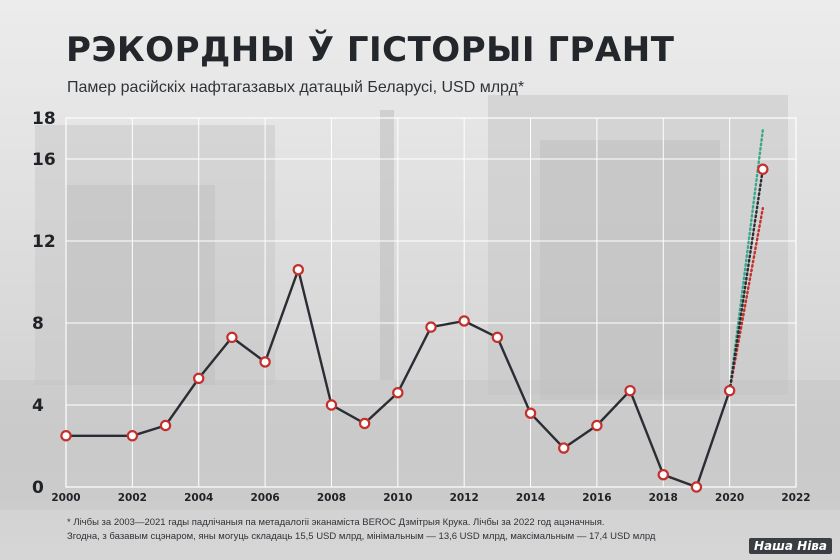 The height and width of the screenshot is (560, 840). Describe the element at coordinates (746, 280) in the screenshot. I see `scenario-base-line` at that location.